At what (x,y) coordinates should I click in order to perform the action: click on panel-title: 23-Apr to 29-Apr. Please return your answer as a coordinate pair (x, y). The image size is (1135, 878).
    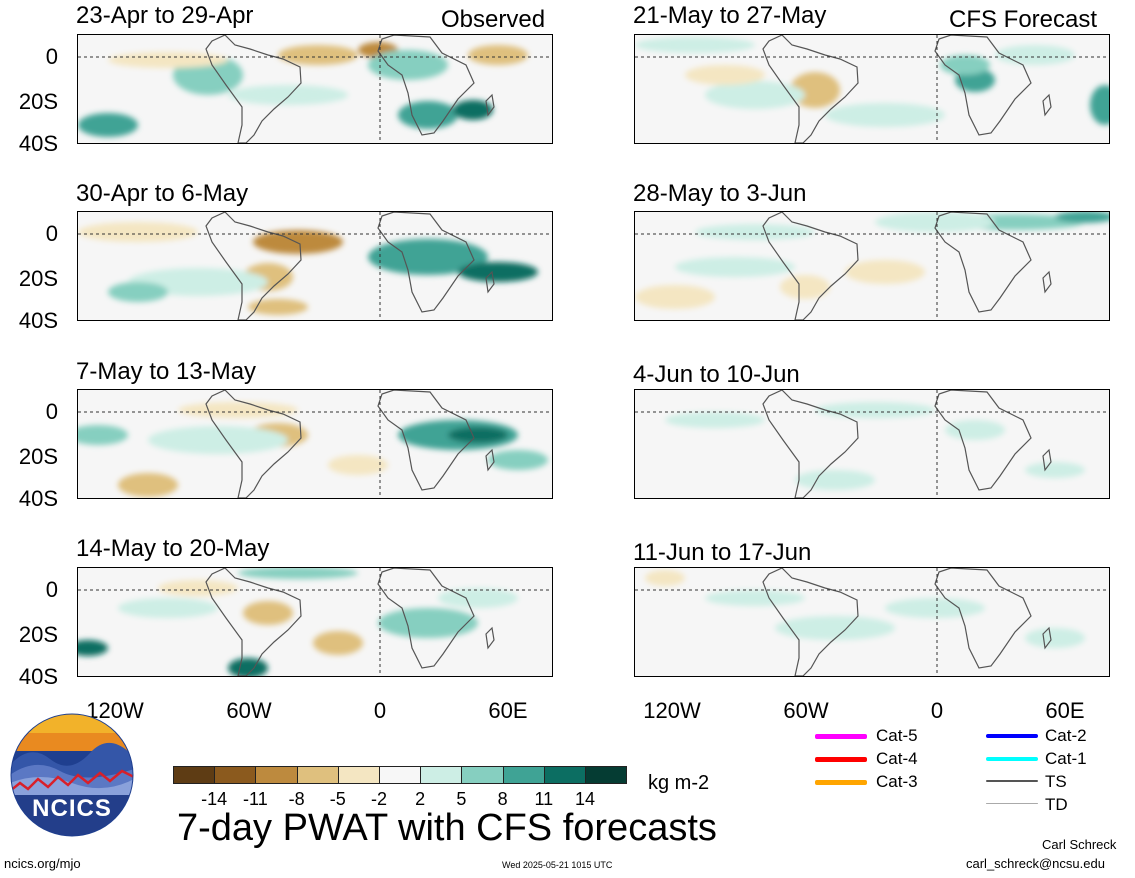
    Looking at the image, I should click on (165, 15).